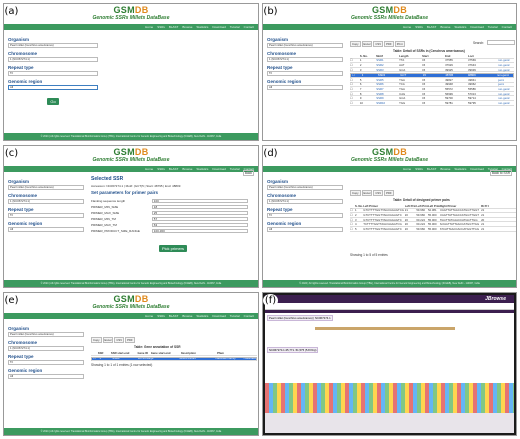 This screenshot has width=520, height=439. What do you see at coordinates (432, 103) in the screenshot?
I see `table-row: ☐ 10 SSR10 TGG 15 59781 59795 non-genic` at bounding box center [432, 103].